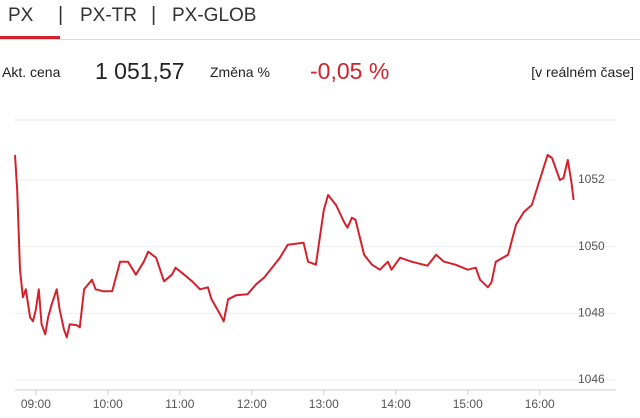 Image resolution: width=640 pixels, height=418 pixels. I want to click on x-tick-label: 12:00, so click(252, 404).